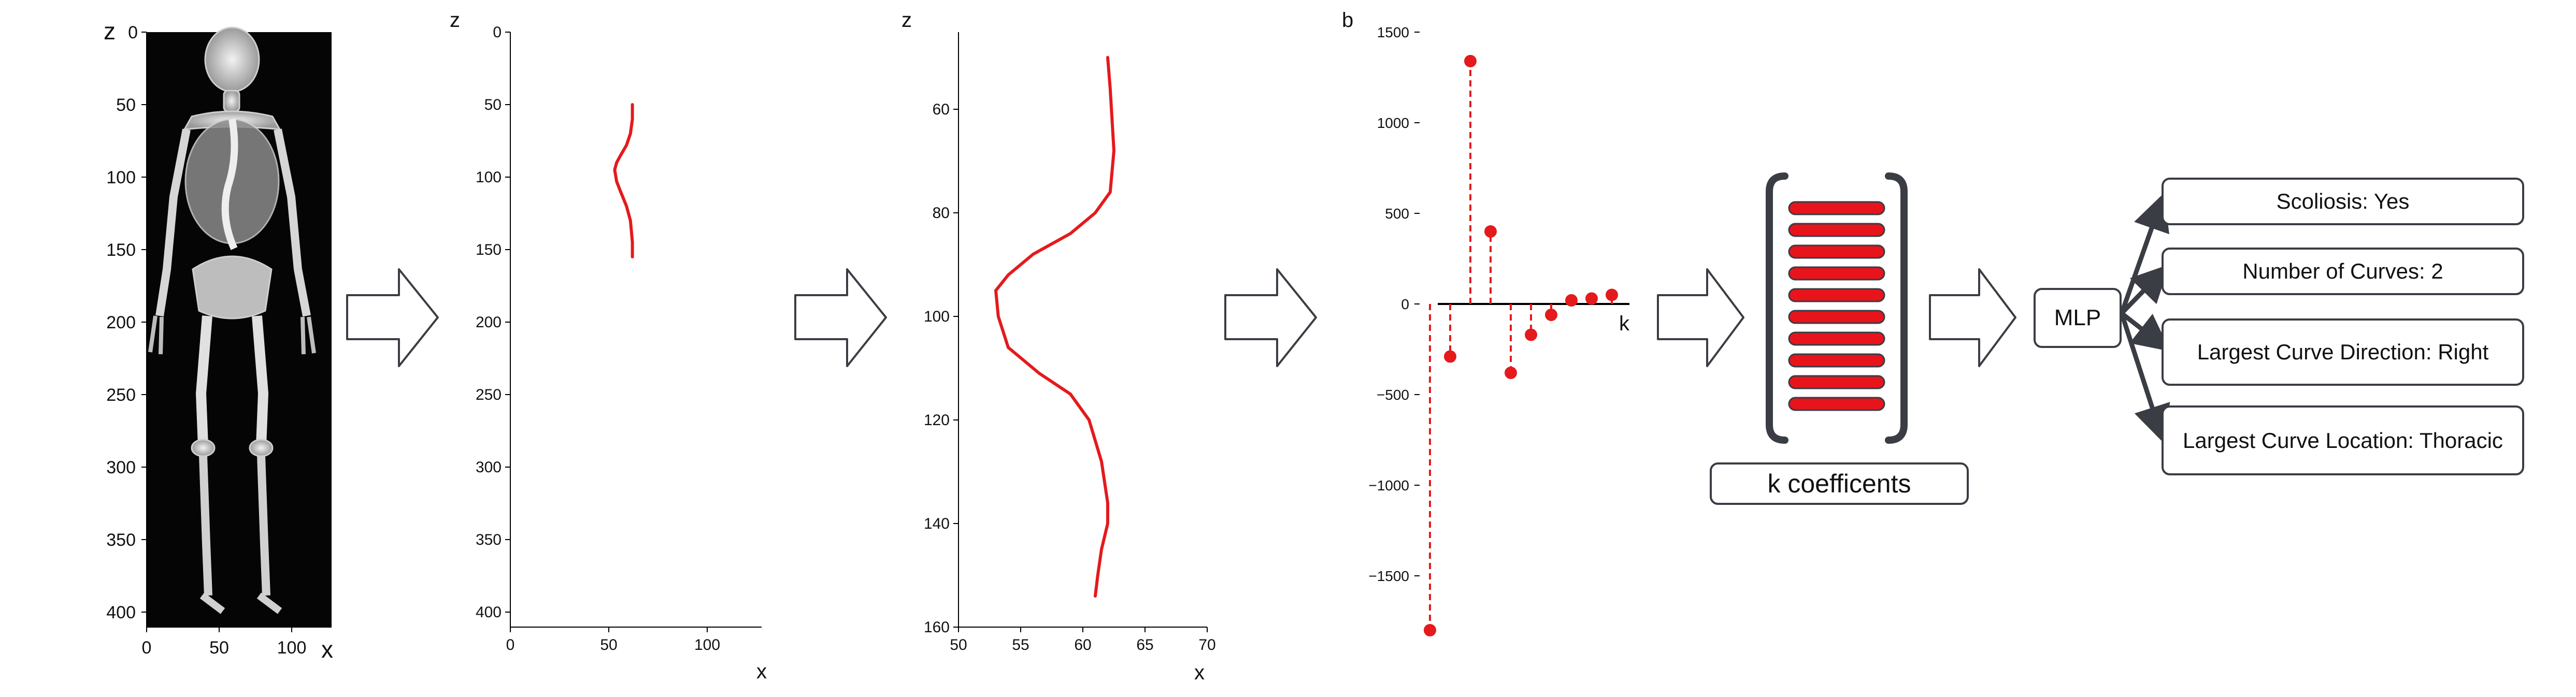 The width and height of the screenshot is (2576, 697). I want to click on scan-y-tick: 200, so click(121, 322).